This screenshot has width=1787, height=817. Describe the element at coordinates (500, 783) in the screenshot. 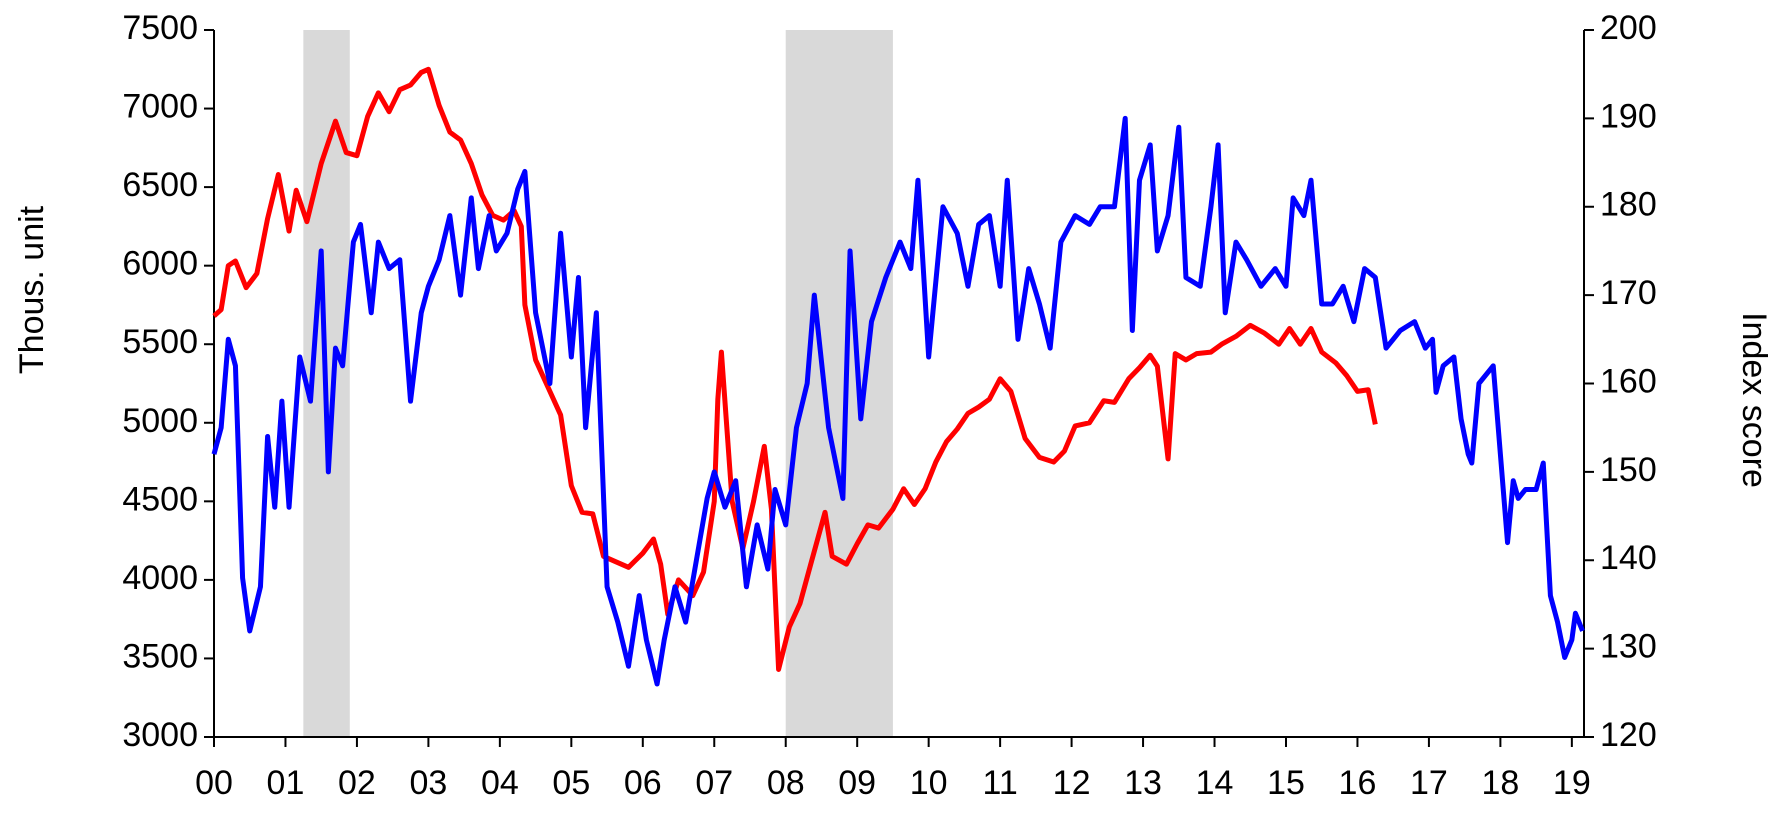

I see `x-tick-label: 04` at that location.